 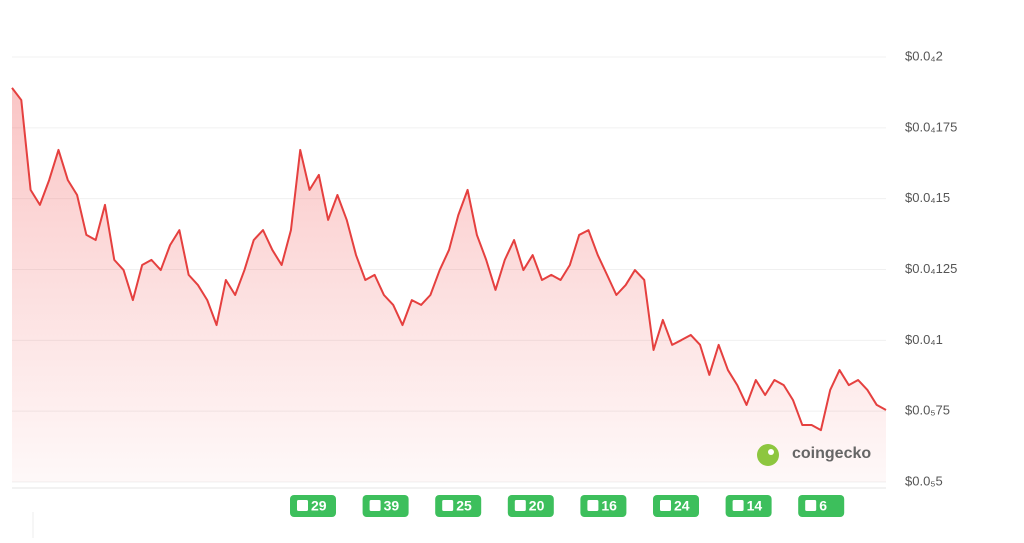 I want to click on badge-label: 6, so click(x=823, y=506).